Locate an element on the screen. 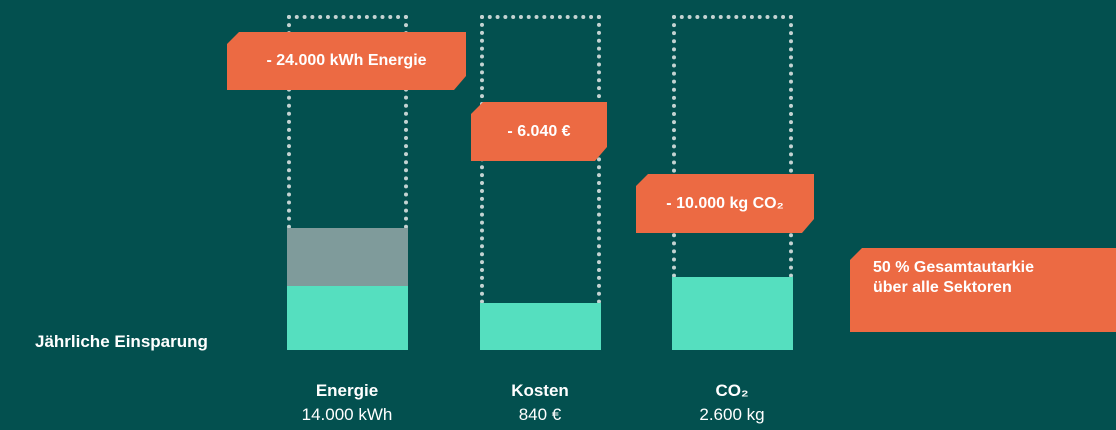  column-name: CO₂ is located at coordinates (732, 390).